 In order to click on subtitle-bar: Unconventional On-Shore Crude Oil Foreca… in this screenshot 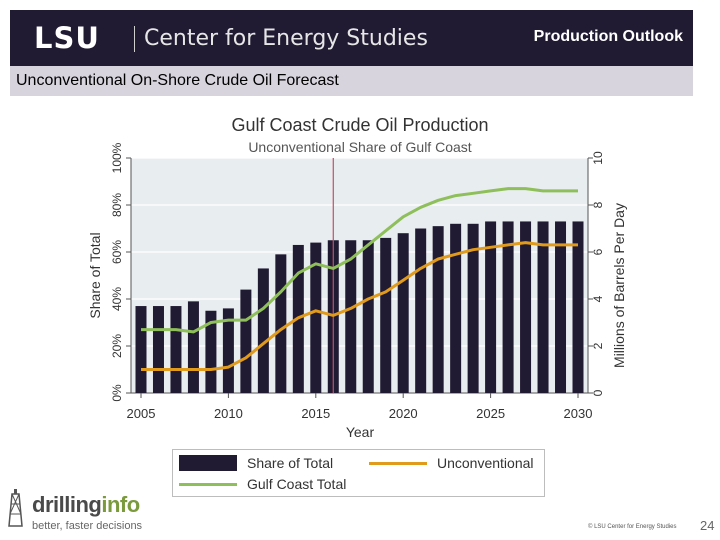, I will do `click(351, 81)`.